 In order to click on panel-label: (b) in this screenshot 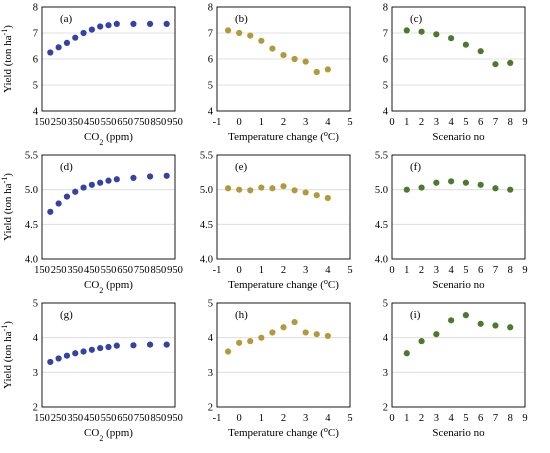, I will do `click(241, 19)`.